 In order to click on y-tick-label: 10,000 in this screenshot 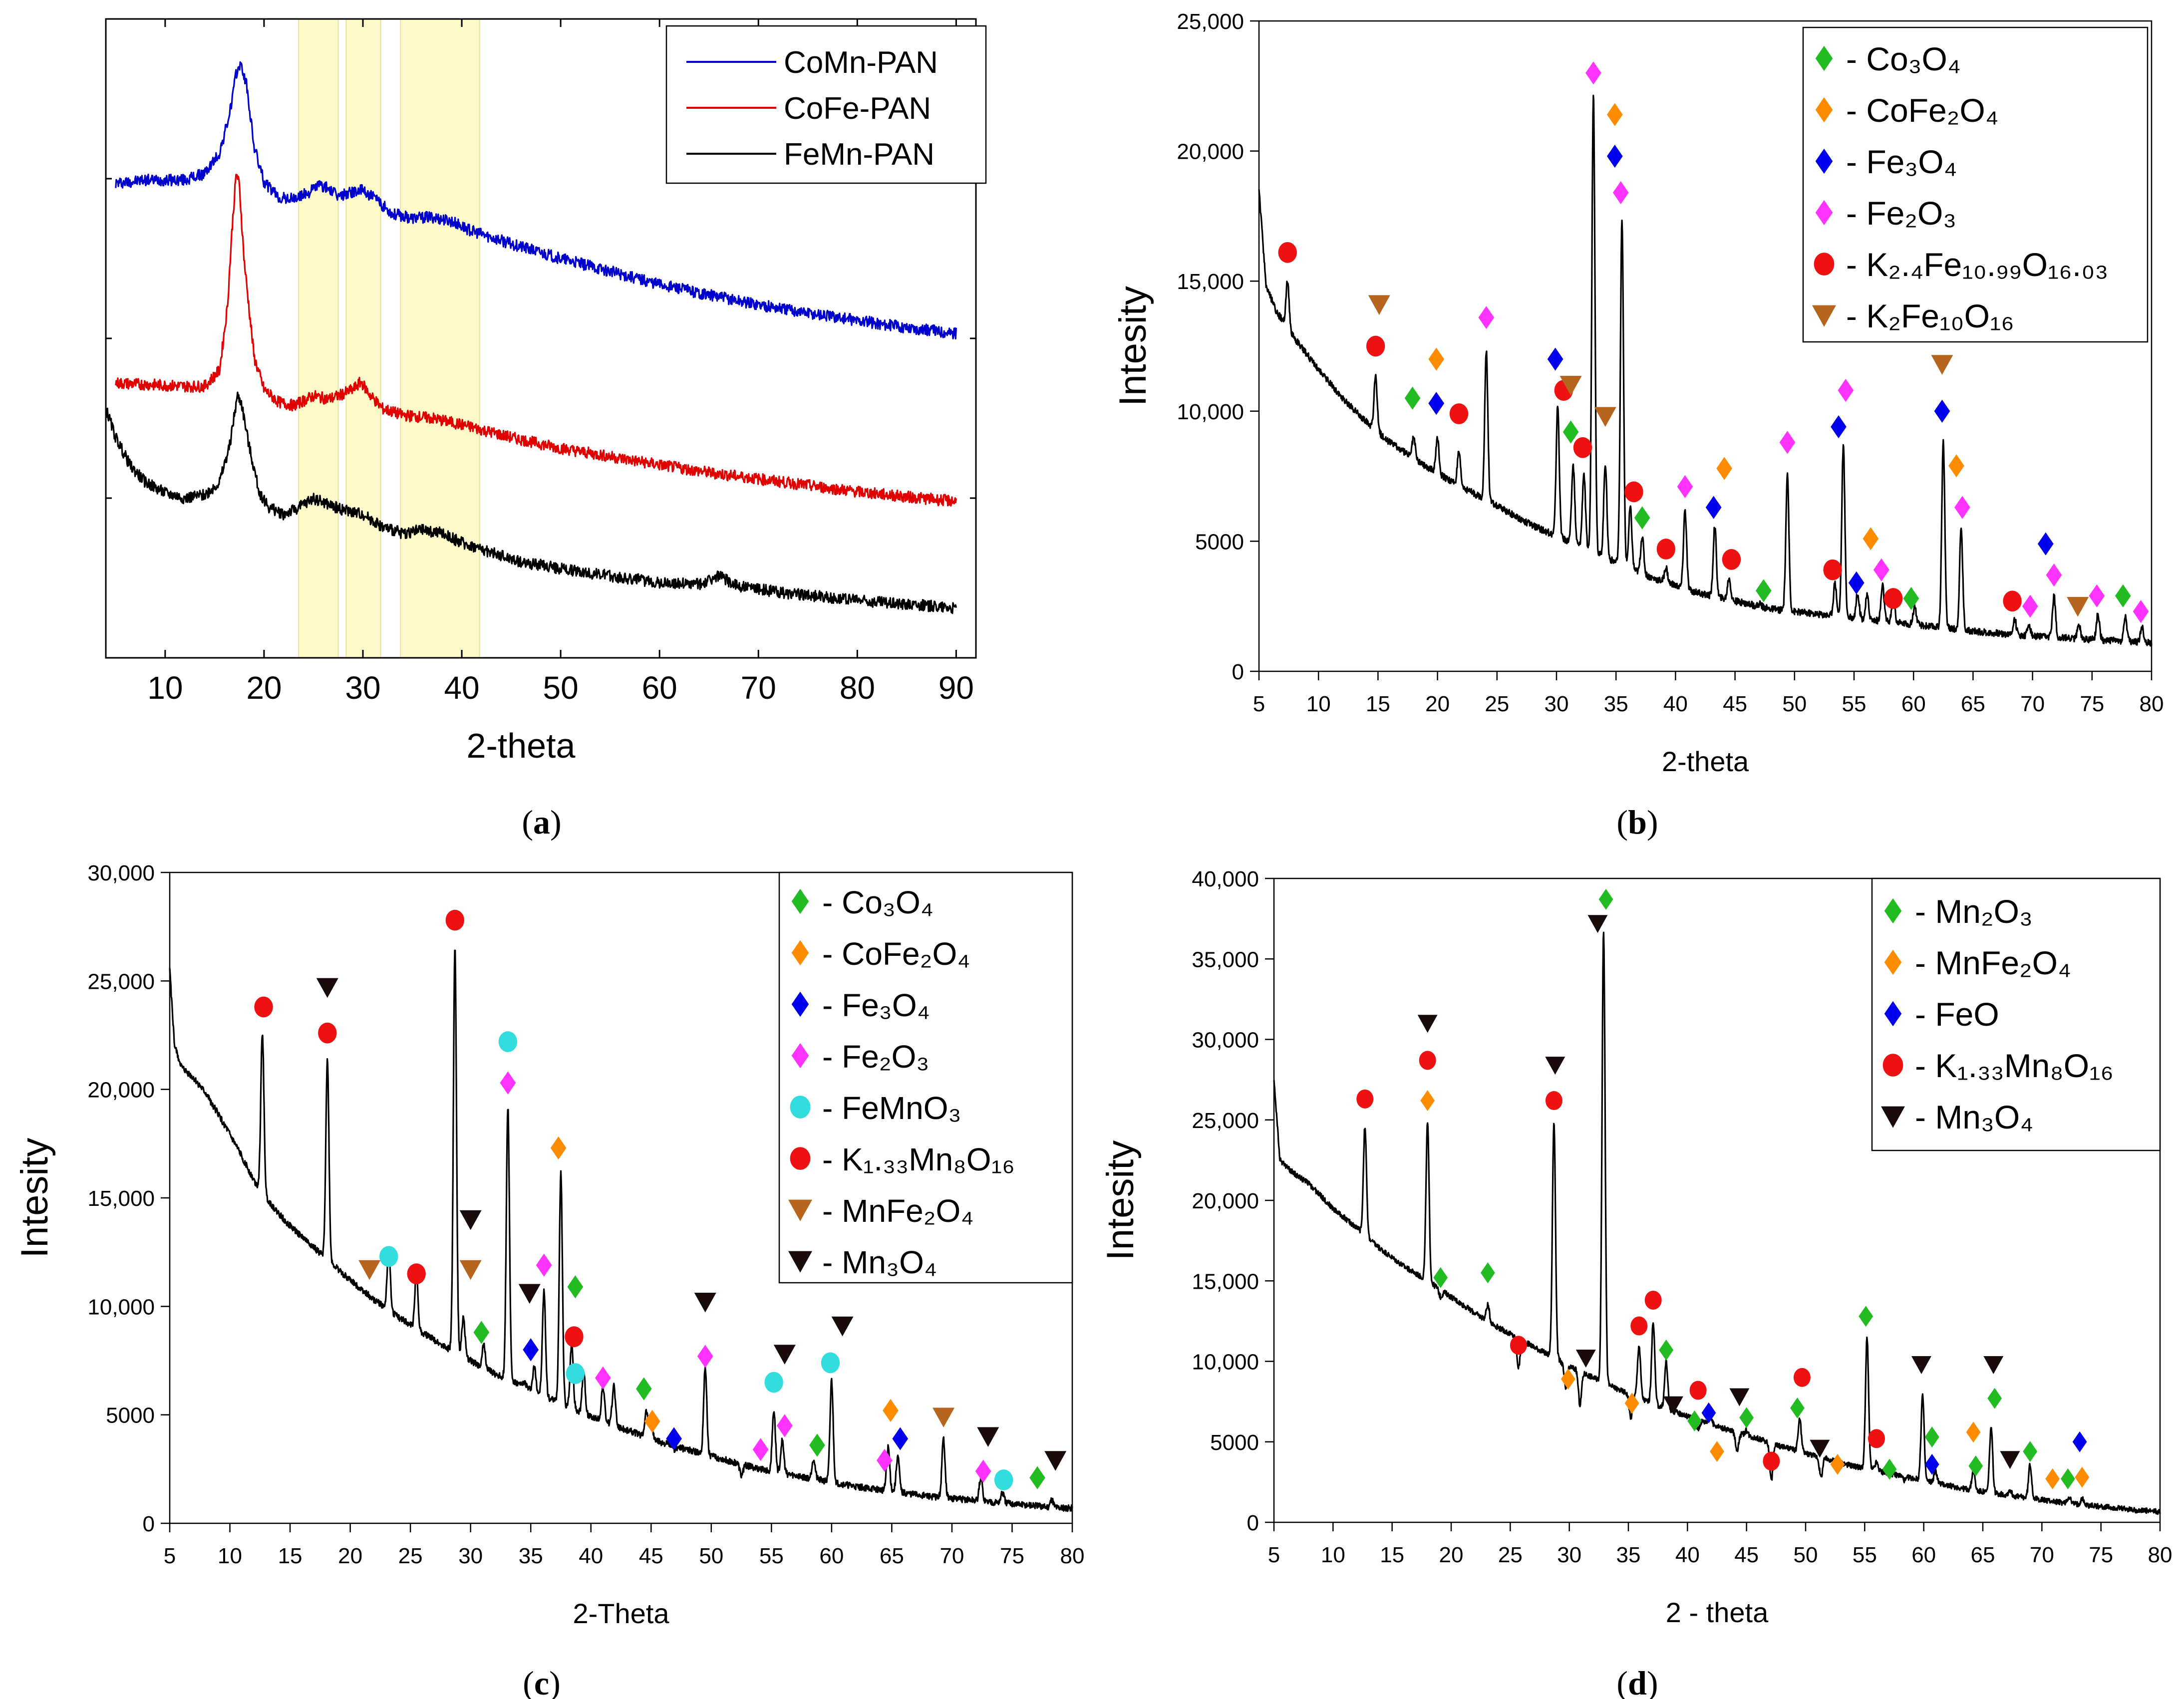, I will do `click(1225, 1362)`.